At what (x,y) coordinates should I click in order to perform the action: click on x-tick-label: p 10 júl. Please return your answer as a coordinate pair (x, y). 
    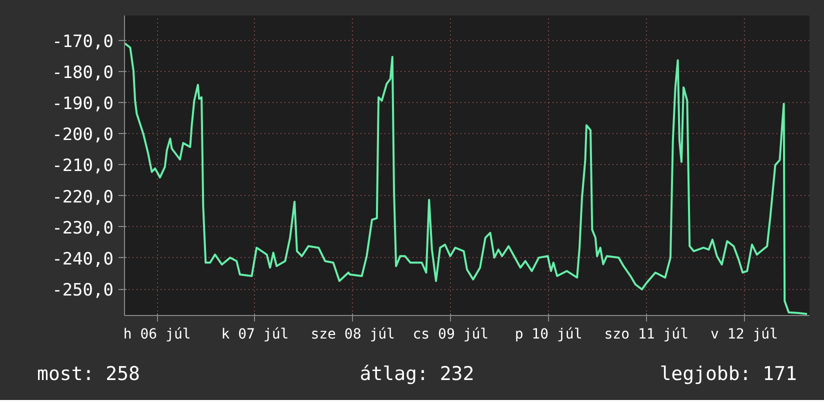
    Looking at the image, I should click on (548, 334).